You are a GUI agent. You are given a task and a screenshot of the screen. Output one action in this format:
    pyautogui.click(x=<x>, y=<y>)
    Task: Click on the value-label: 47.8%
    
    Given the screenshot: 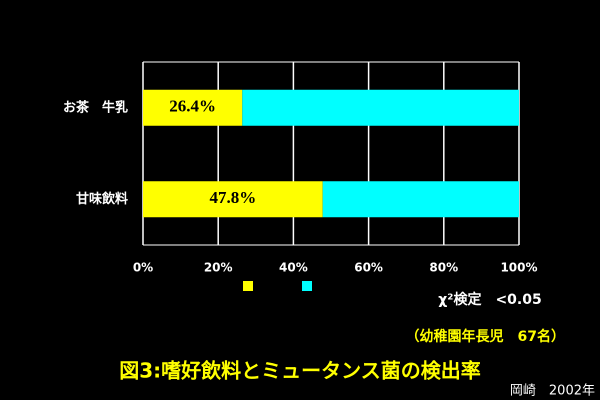 What is the action you would take?
    pyautogui.click(x=232, y=197)
    